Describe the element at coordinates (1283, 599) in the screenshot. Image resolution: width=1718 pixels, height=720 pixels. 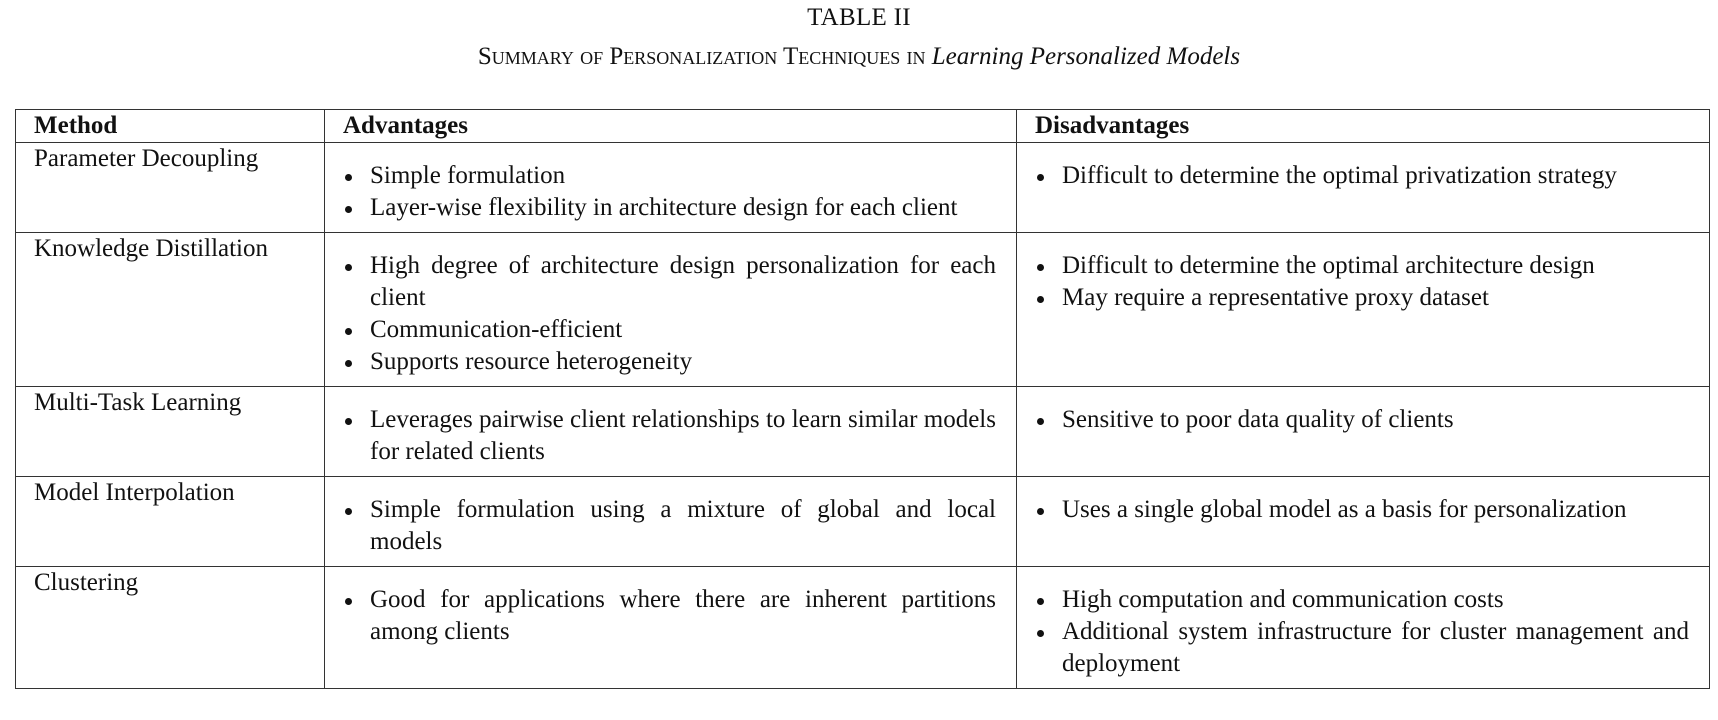
I see `list-item-text: High computation and communication costs` at that location.